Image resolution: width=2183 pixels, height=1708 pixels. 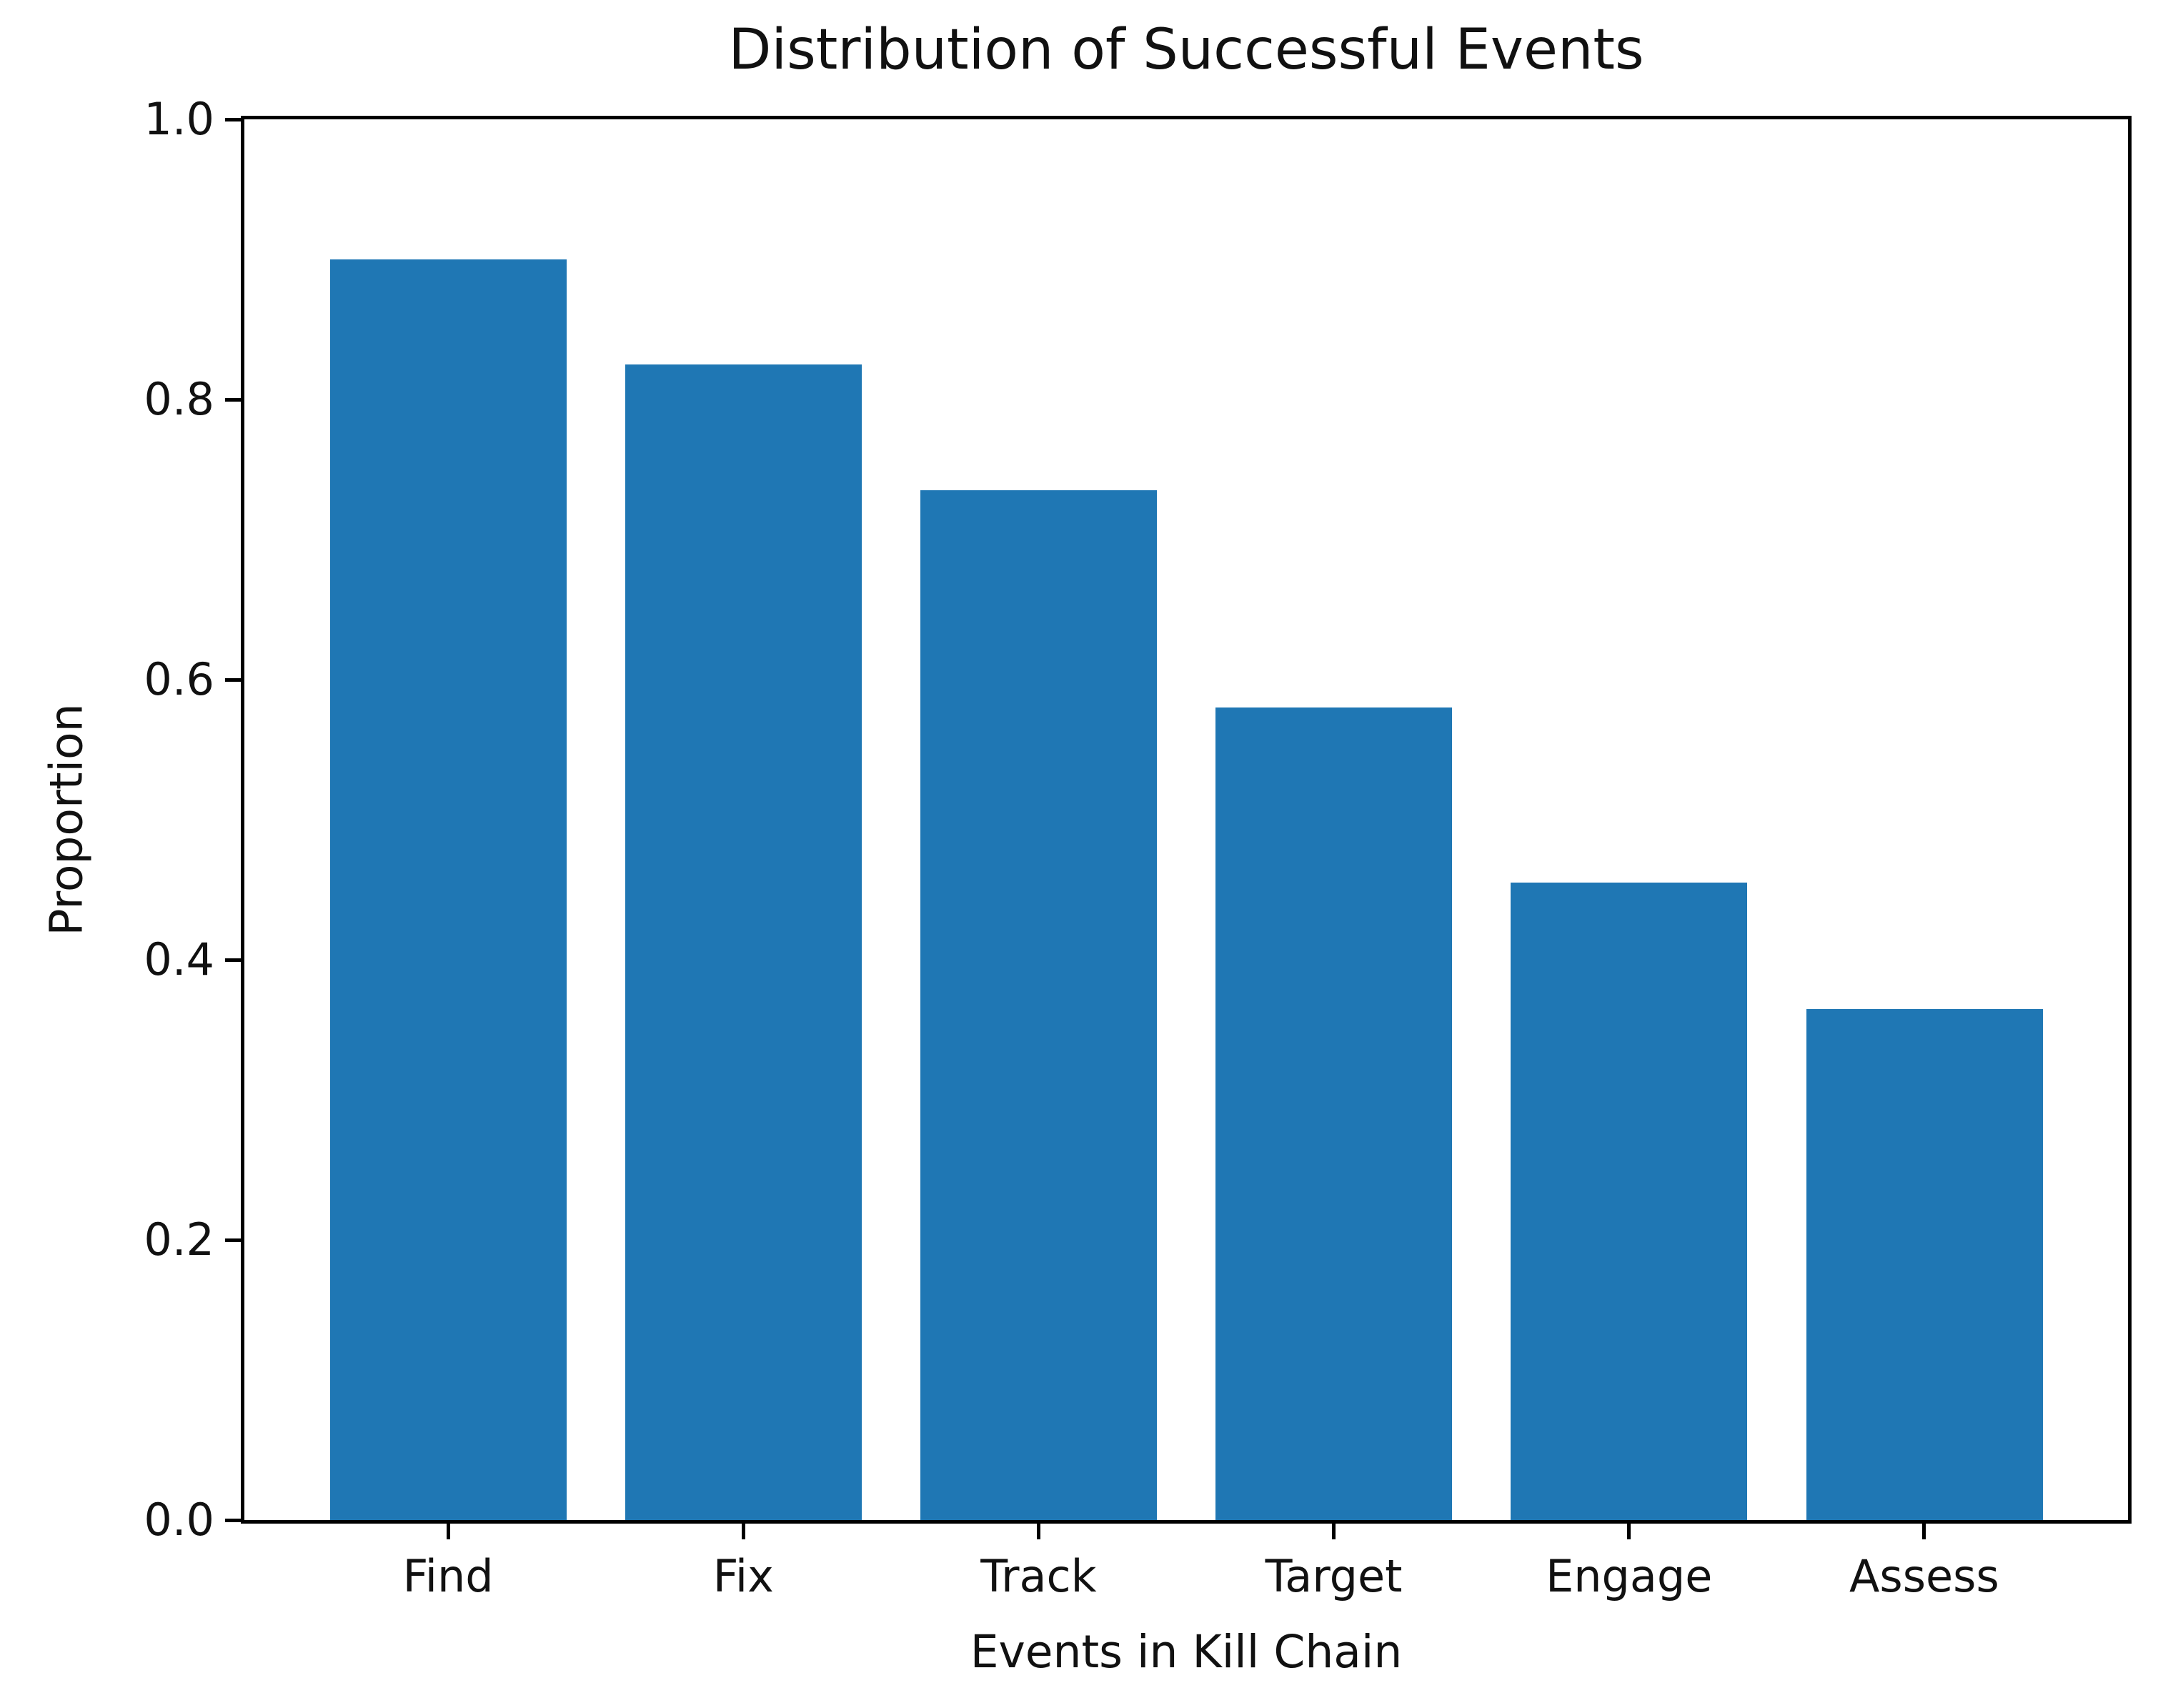 What do you see at coordinates (179, 399) in the screenshot?
I see `y-tick-label: 0.8` at bounding box center [179, 399].